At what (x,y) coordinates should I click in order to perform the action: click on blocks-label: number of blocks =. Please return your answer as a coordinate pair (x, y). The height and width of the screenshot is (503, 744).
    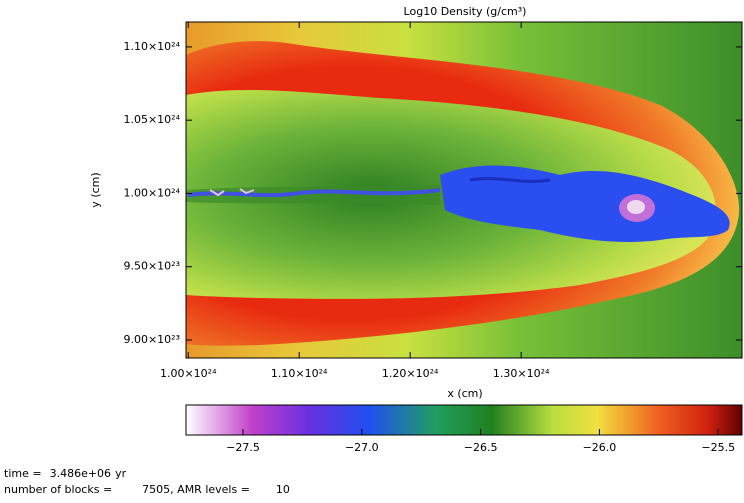
    Looking at the image, I should click on (58, 489).